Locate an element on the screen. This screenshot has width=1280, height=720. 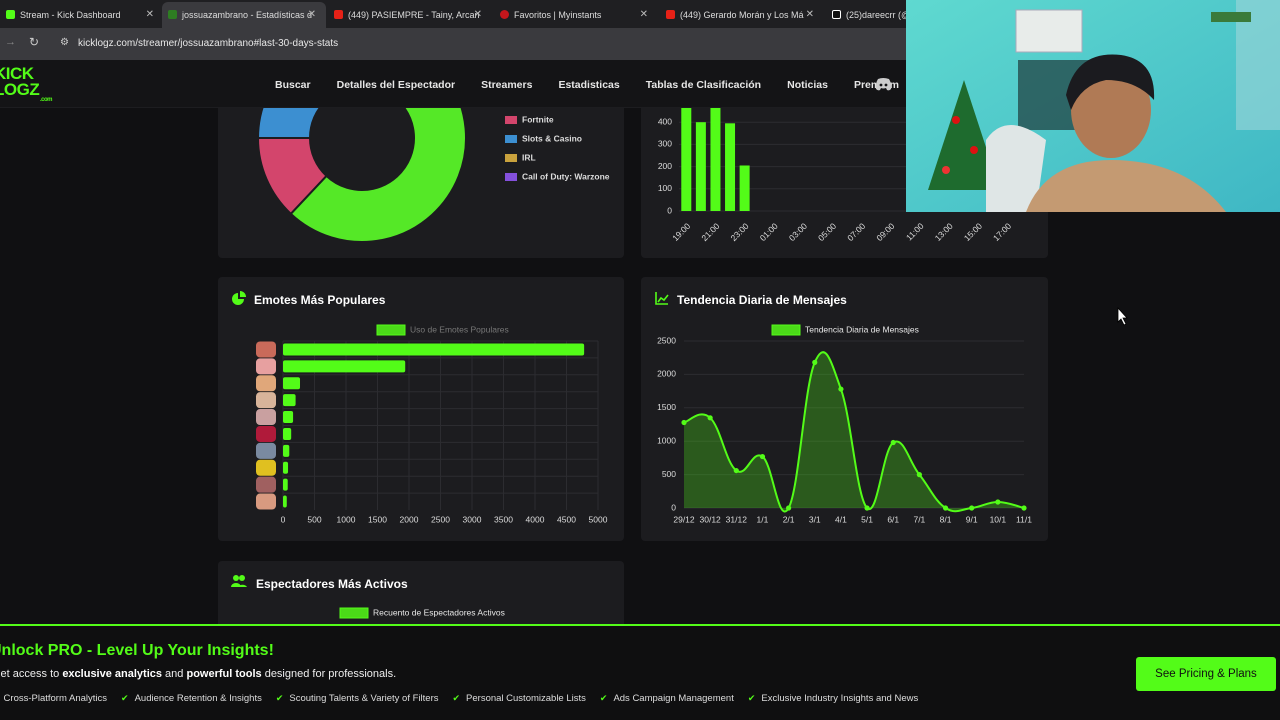
x-tick-label: 2500 is located at coordinates (440, 519).